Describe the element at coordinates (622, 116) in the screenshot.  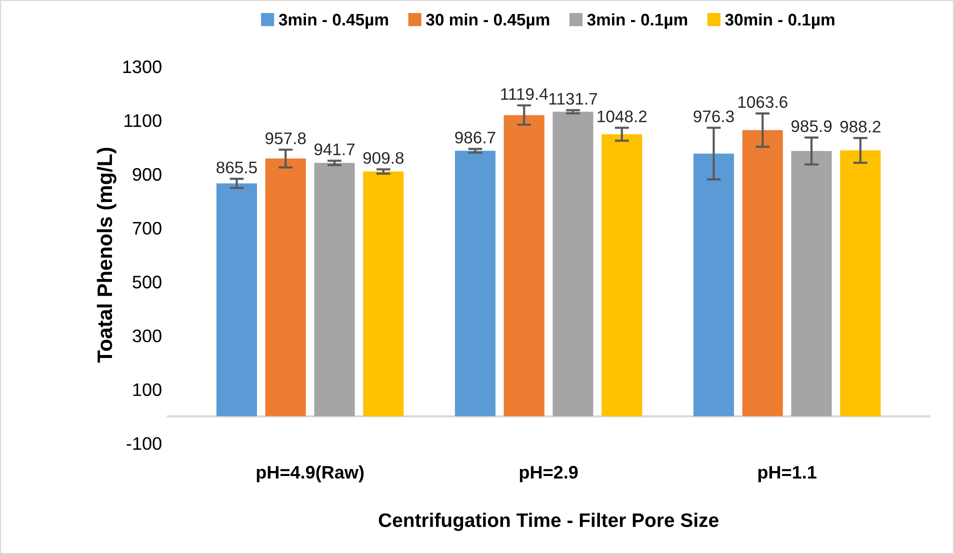
I see `data-label: 1048.2` at that location.